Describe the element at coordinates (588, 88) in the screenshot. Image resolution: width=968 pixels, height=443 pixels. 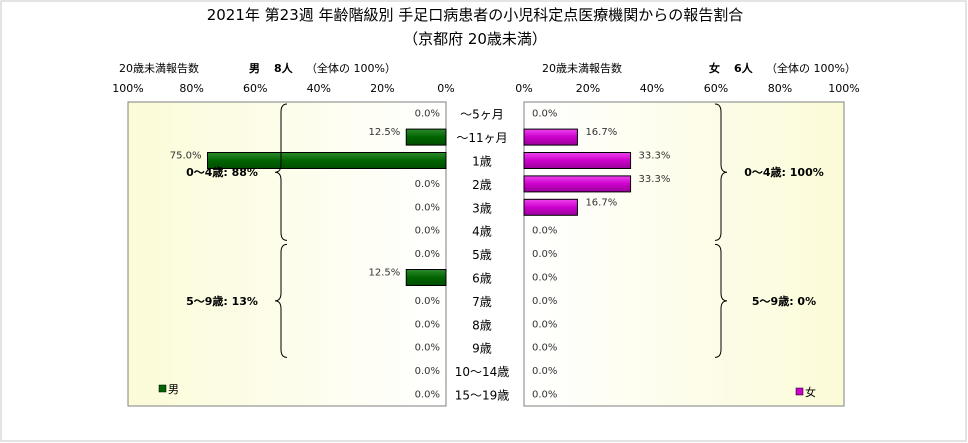
I see `female-tick-label: 20%` at that location.